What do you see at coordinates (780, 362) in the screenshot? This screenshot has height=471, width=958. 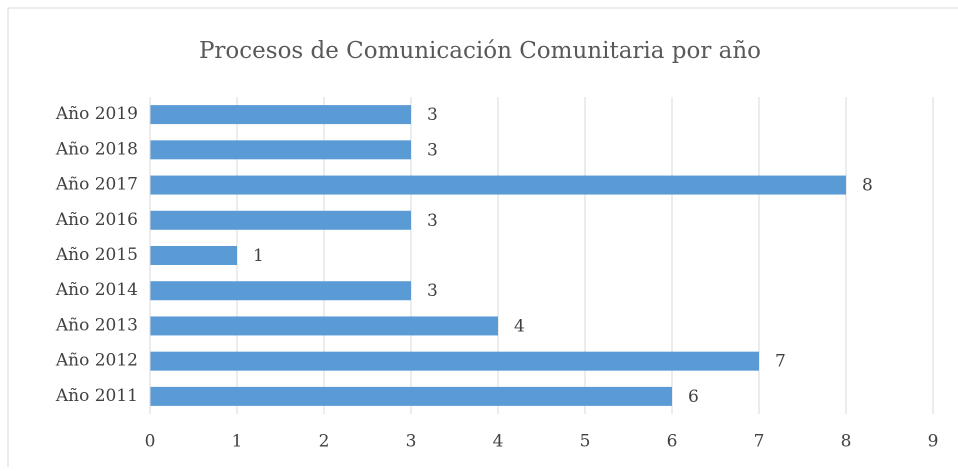 I see `value-label: 7` at bounding box center [780, 362].